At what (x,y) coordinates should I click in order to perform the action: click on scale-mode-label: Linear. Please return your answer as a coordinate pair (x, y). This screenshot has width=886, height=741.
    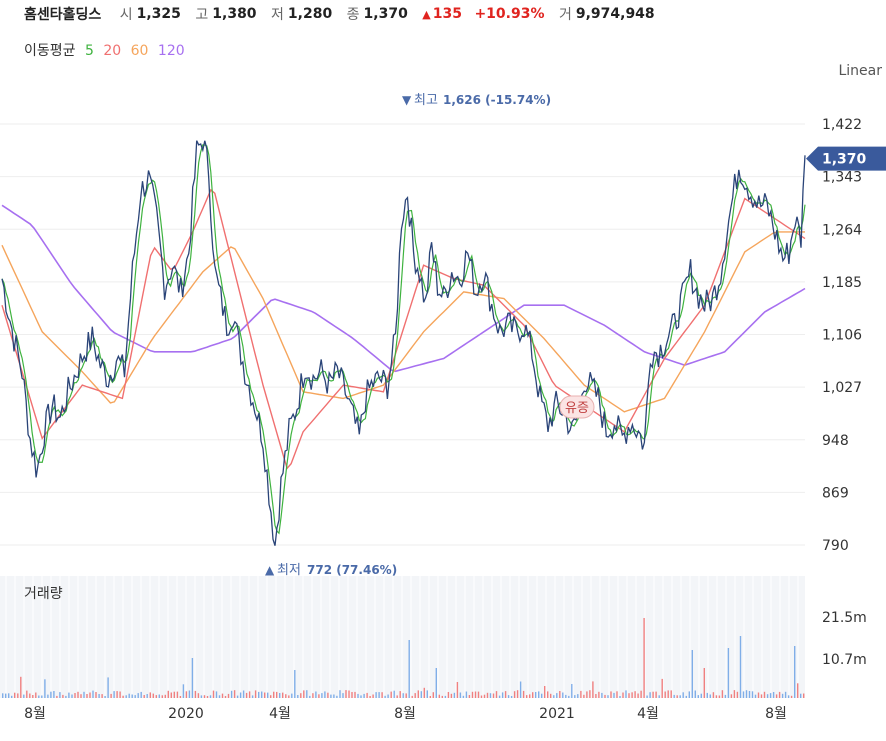
    Looking at the image, I should click on (860, 71).